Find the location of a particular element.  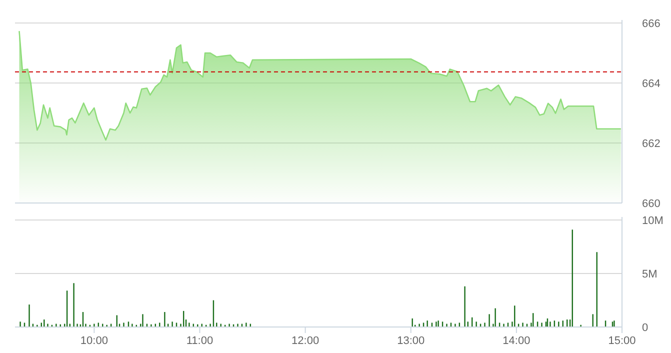

x-tick-label: 13:00 is located at coordinates (411, 341).